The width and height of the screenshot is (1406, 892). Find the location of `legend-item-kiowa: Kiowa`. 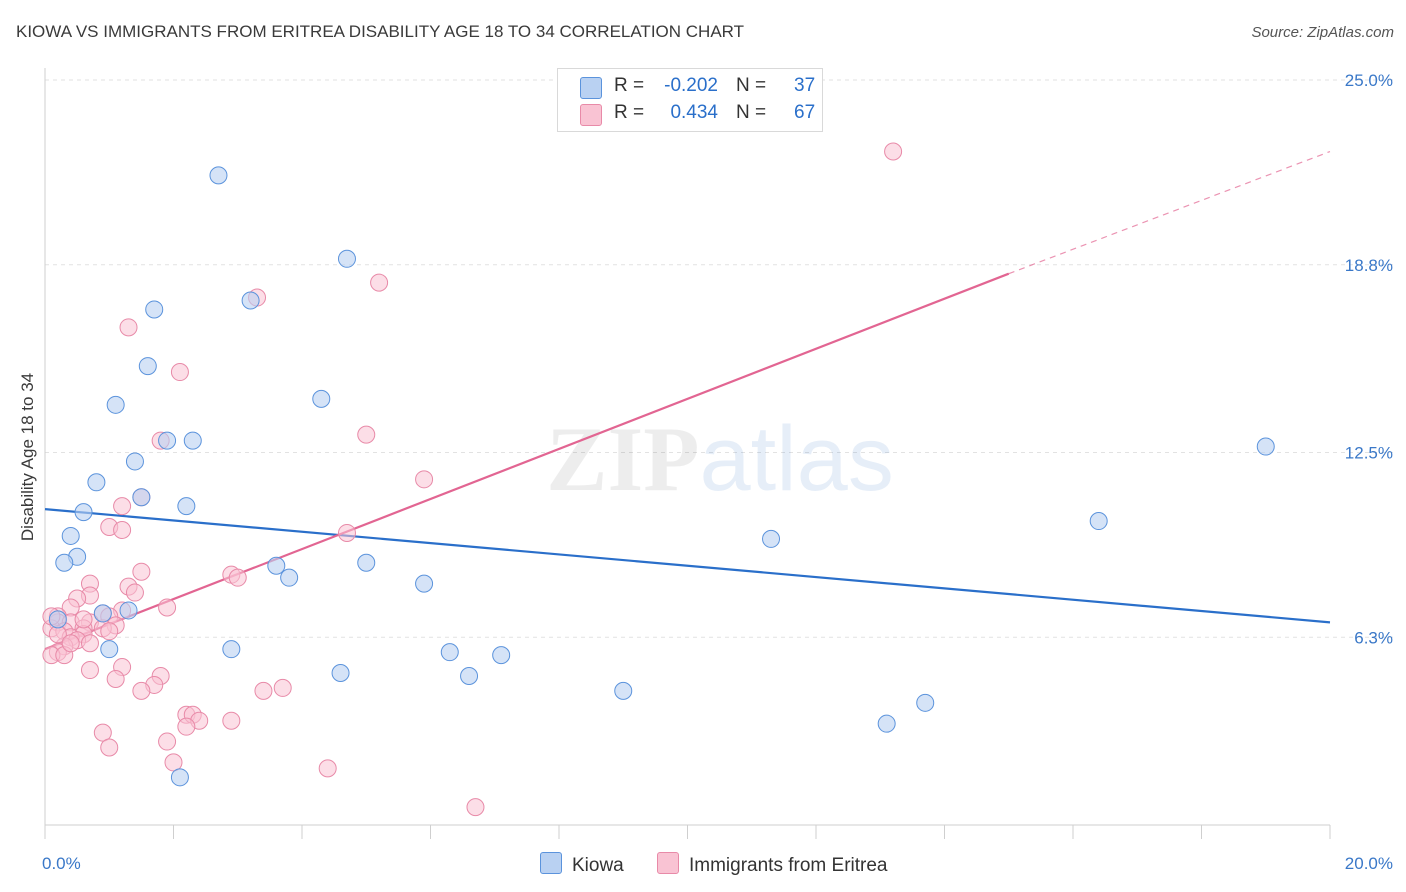

legend-item-kiowa: Kiowa is located at coordinates (582, 864).